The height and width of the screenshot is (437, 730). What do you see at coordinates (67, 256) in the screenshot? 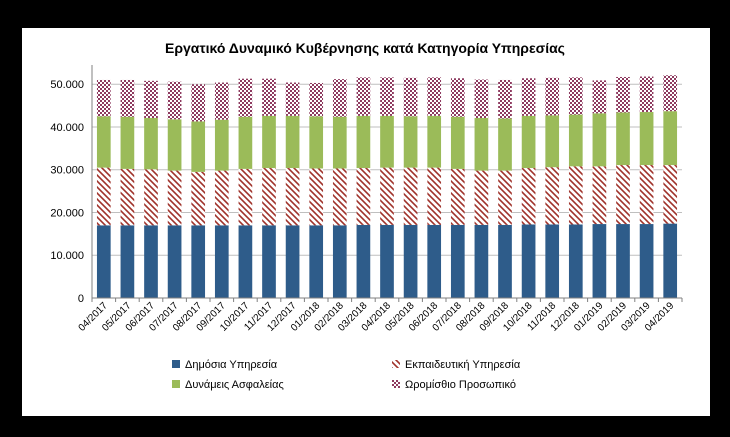
I see `y-tick-label: 10.000` at bounding box center [67, 256].